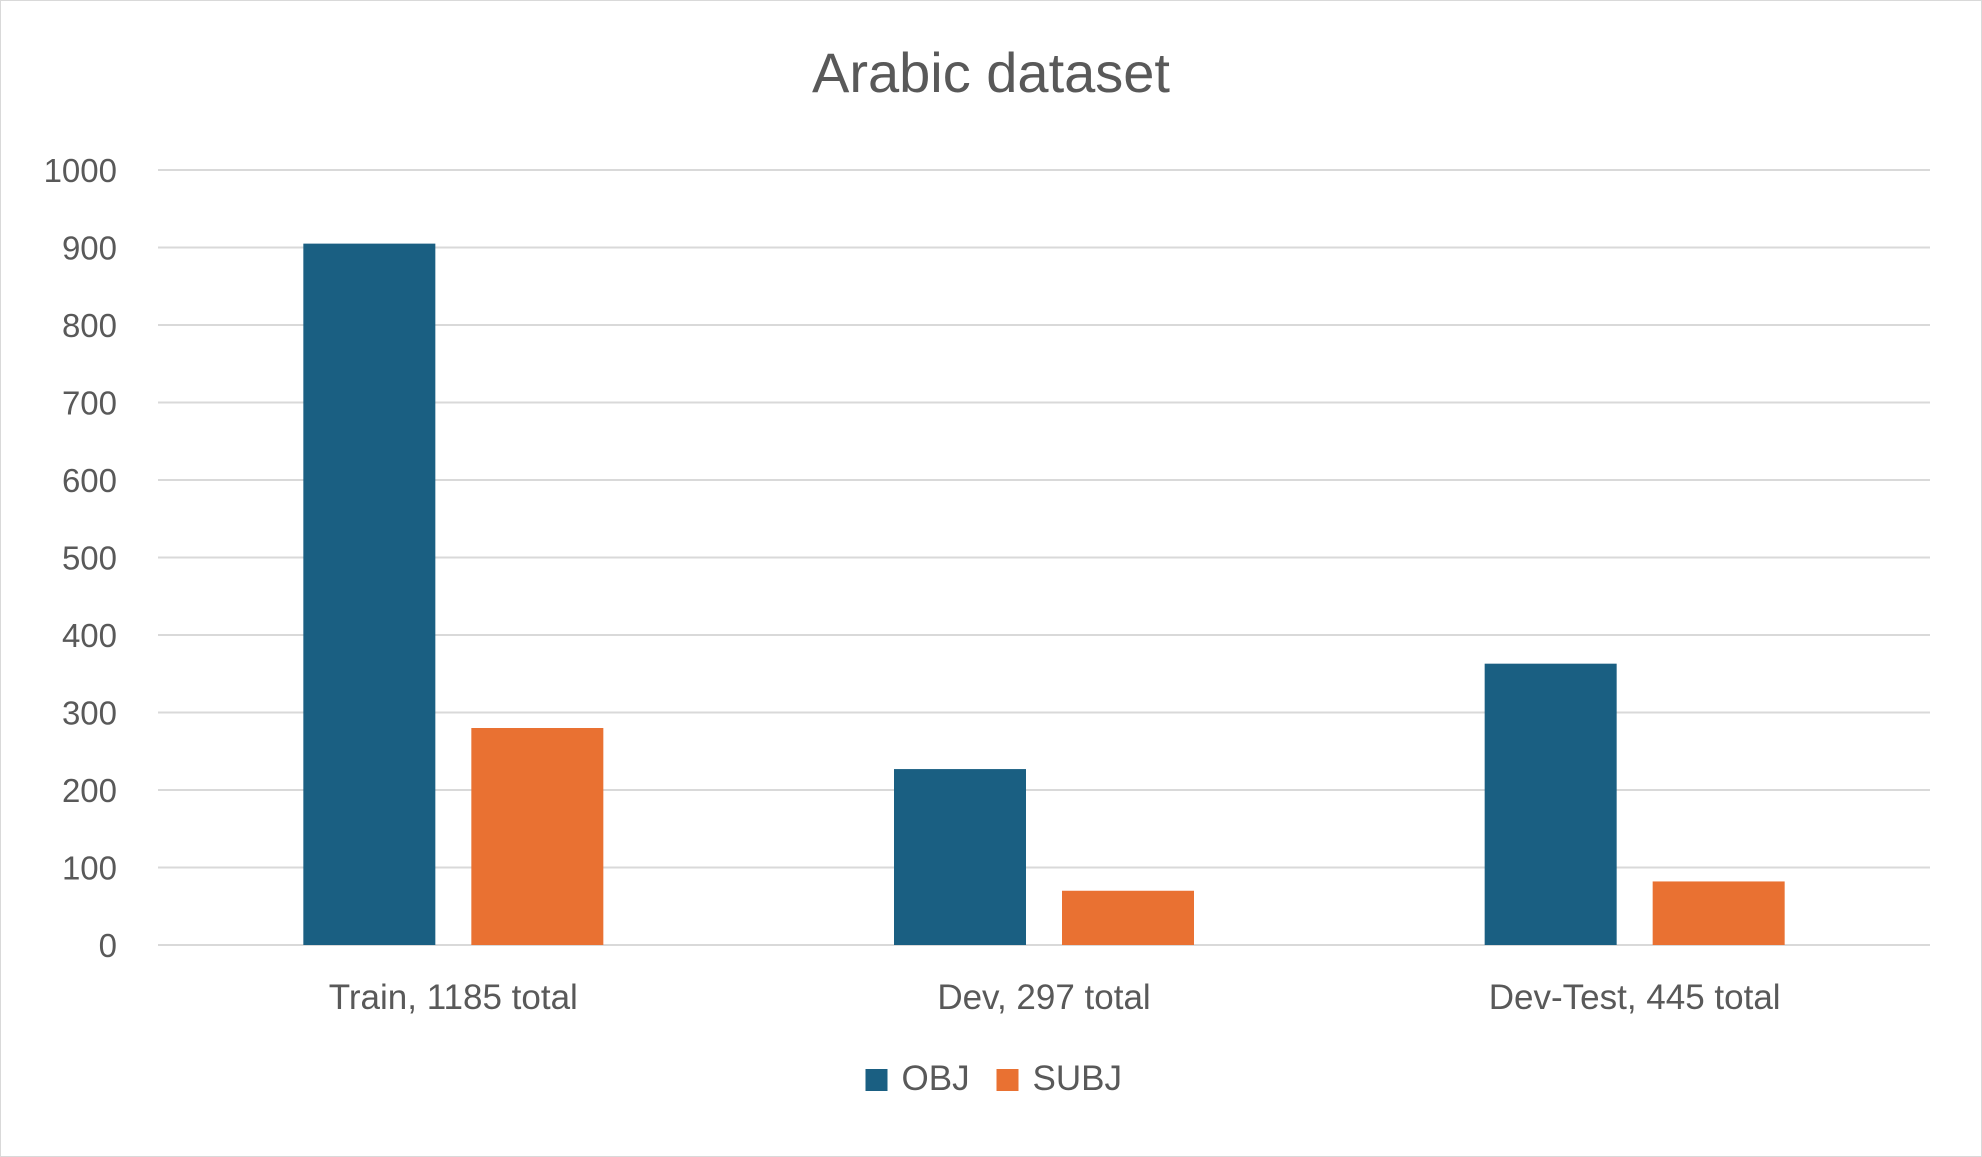  What do you see at coordinates (993, 1078) in the screenshot?
I see `legend: OBJ SUBJ` at bounding box center [993, 1078].